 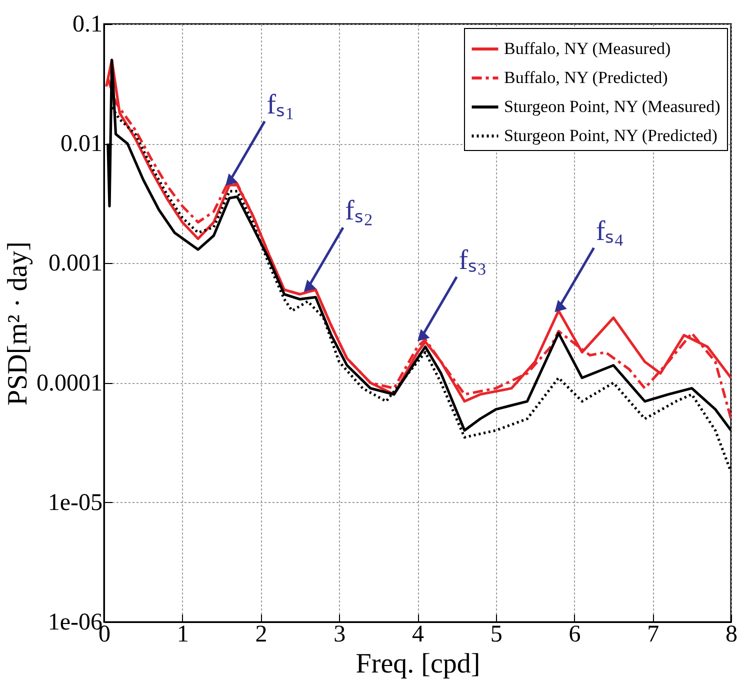 I want to click on annotation: fₛ₃, so click(x=472, y=260).